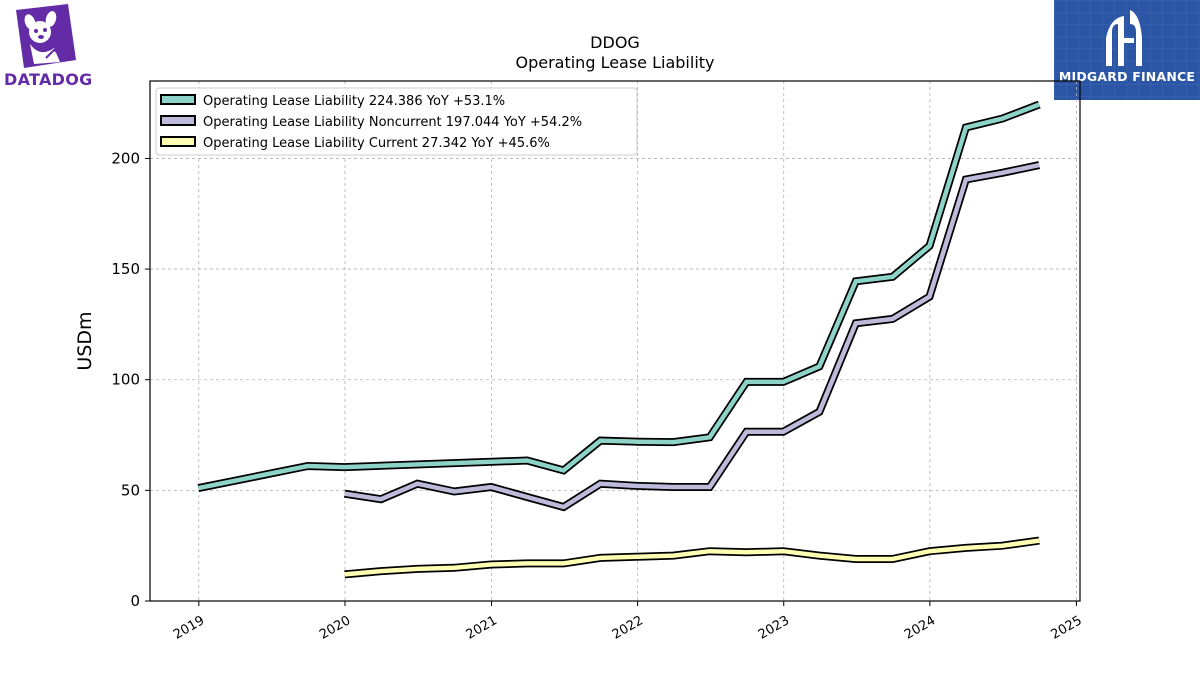  What do you see at coordinates (130, 490) in the screenshot?
I see `y-tick-label: 50` at bounding box center [130, 490].